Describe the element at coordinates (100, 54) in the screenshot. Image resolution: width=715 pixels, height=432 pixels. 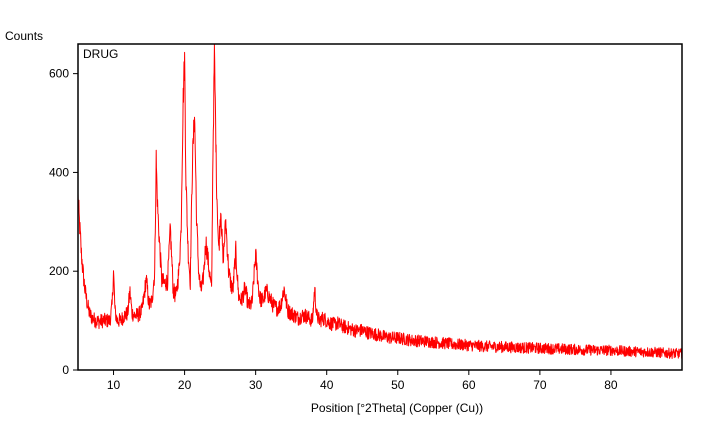
I see `chart-title: DRUG` at that location.